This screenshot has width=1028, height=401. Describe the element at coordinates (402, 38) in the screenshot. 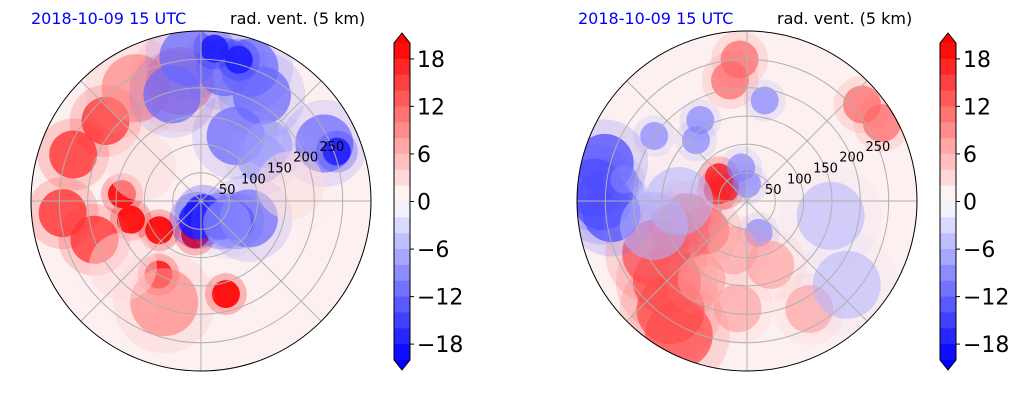

I see `colorbar-extend-max` at that location.